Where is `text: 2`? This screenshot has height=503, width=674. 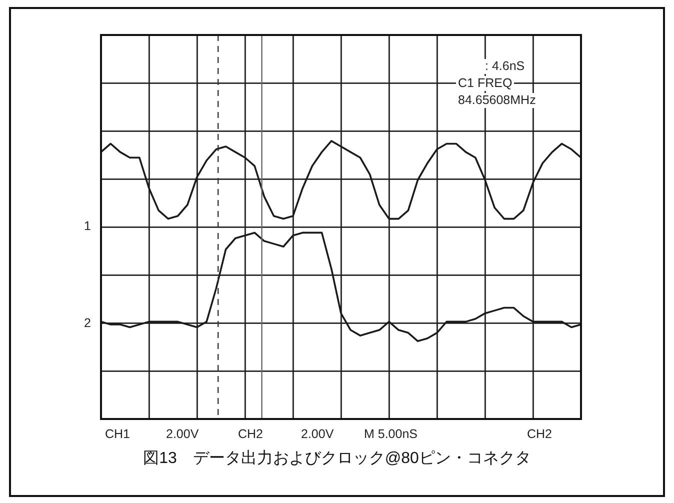
text: 2 is located at coordinates (87, 323).